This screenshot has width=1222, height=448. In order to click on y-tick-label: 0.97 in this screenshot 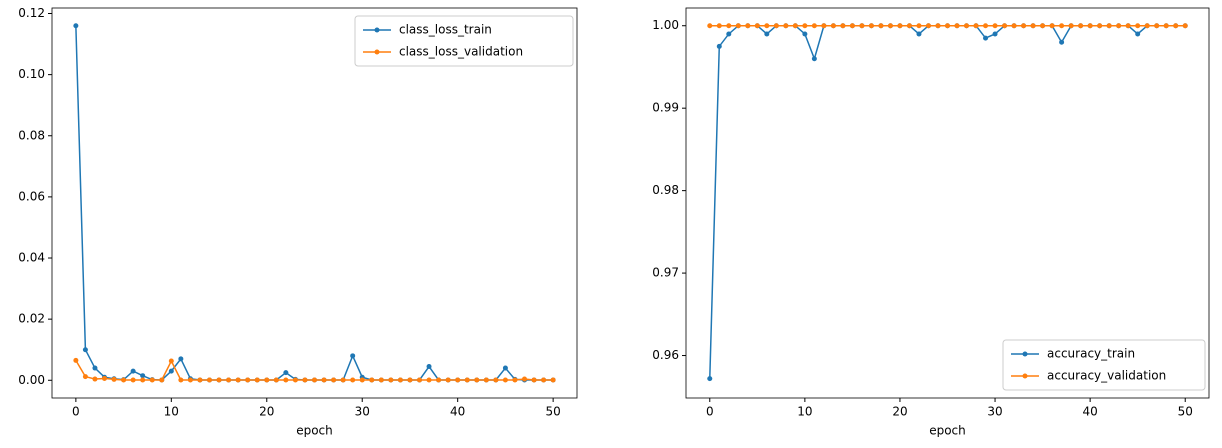, I will do `click(665, 273)`.